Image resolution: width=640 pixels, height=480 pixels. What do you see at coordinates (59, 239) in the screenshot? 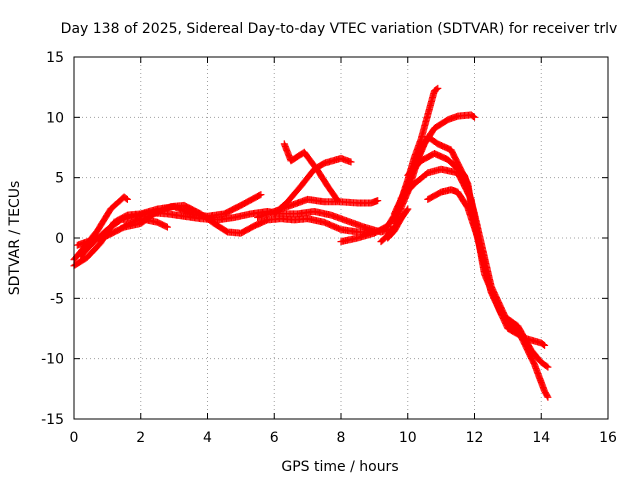
I see `y-tick-label: 0` at bounding box center [59, 239].